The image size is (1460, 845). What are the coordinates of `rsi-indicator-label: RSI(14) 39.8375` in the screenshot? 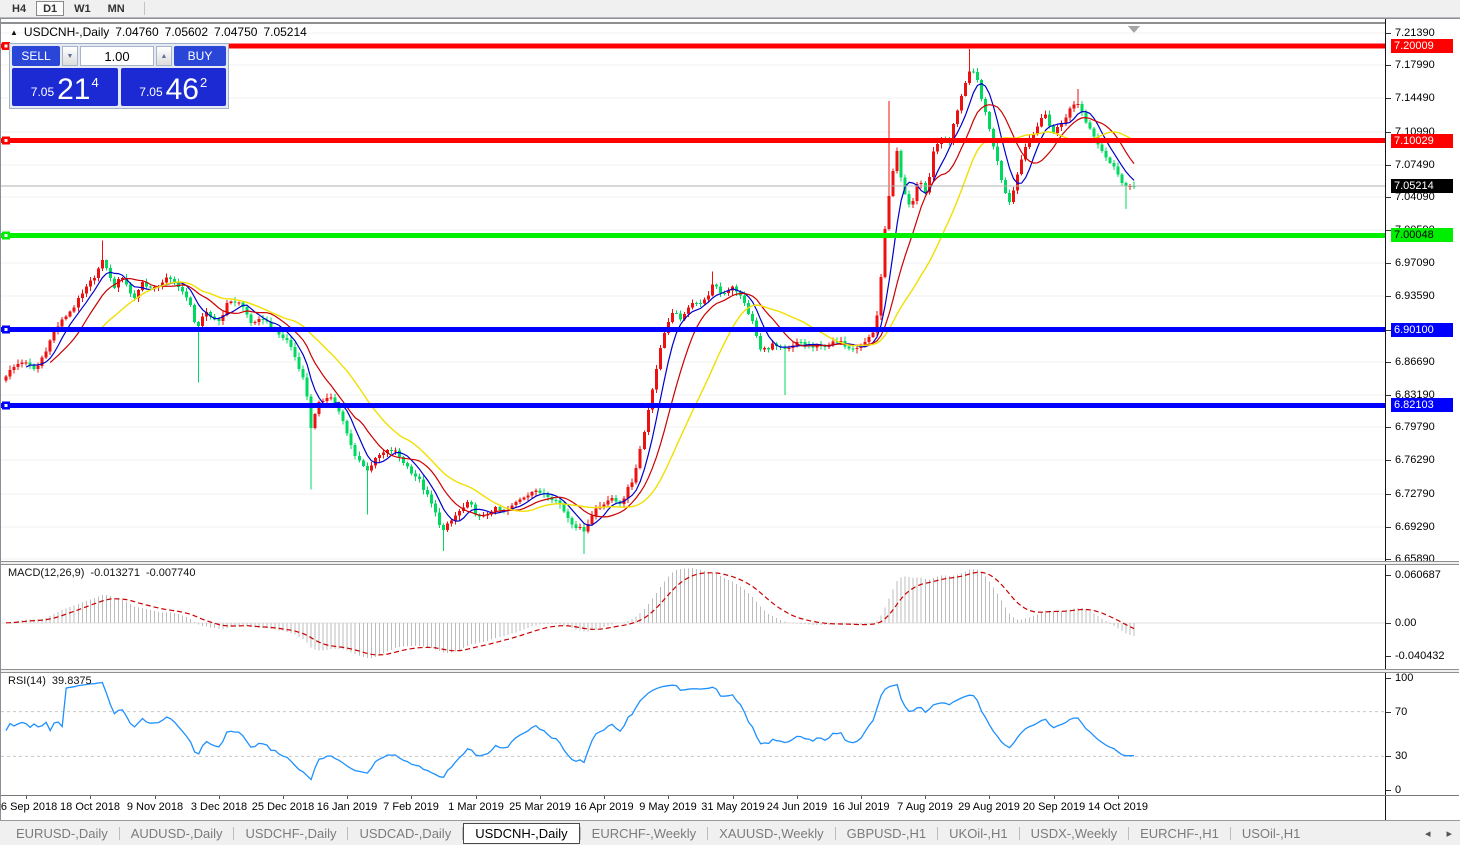 It's located at (50, 681).